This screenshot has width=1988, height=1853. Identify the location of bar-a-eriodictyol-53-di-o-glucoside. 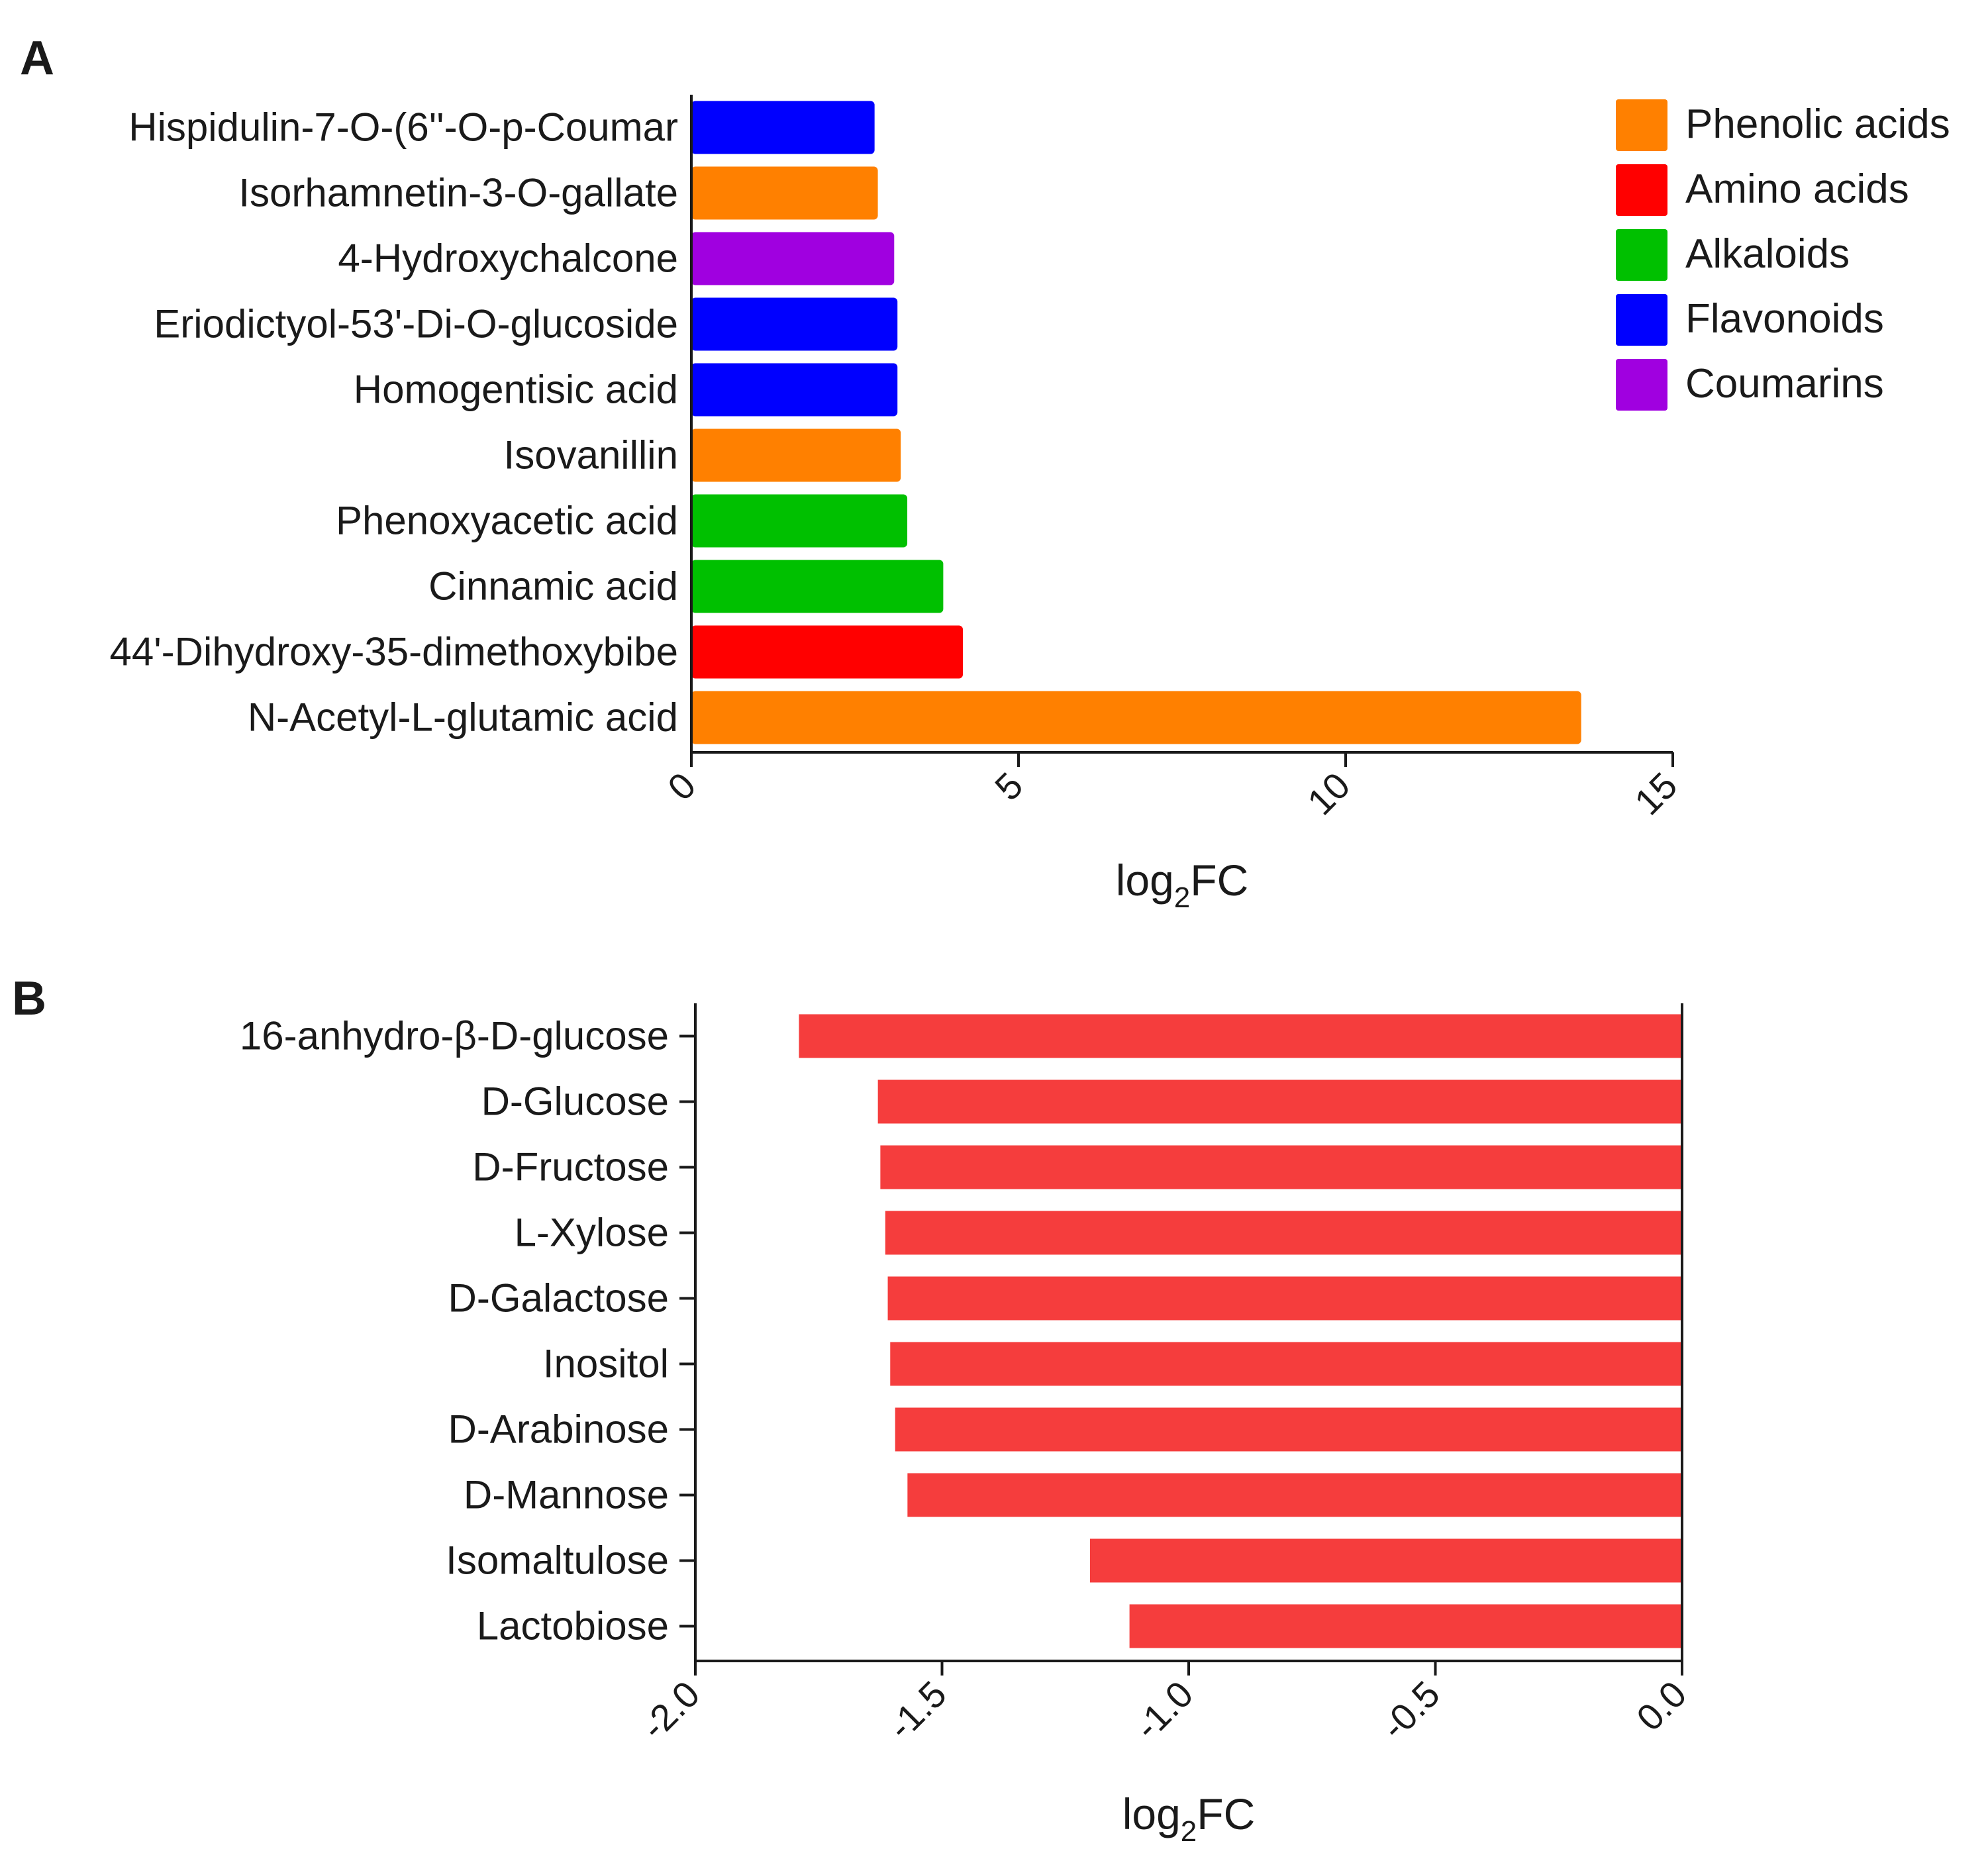
(794, 324).